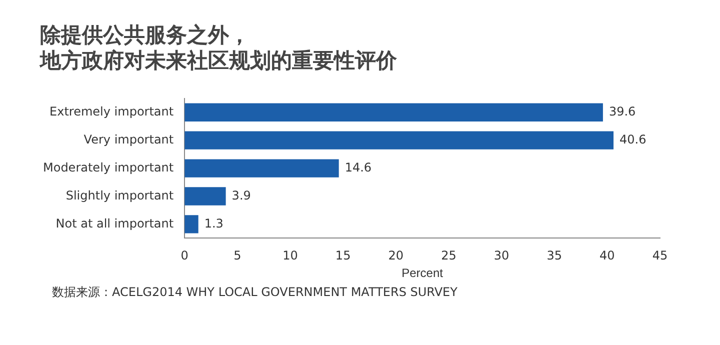 This screenshot has height=345, width=720. Describe the element at coordinates (241, 195) in the screenshot. I see `data-label: 3.9` at that location.